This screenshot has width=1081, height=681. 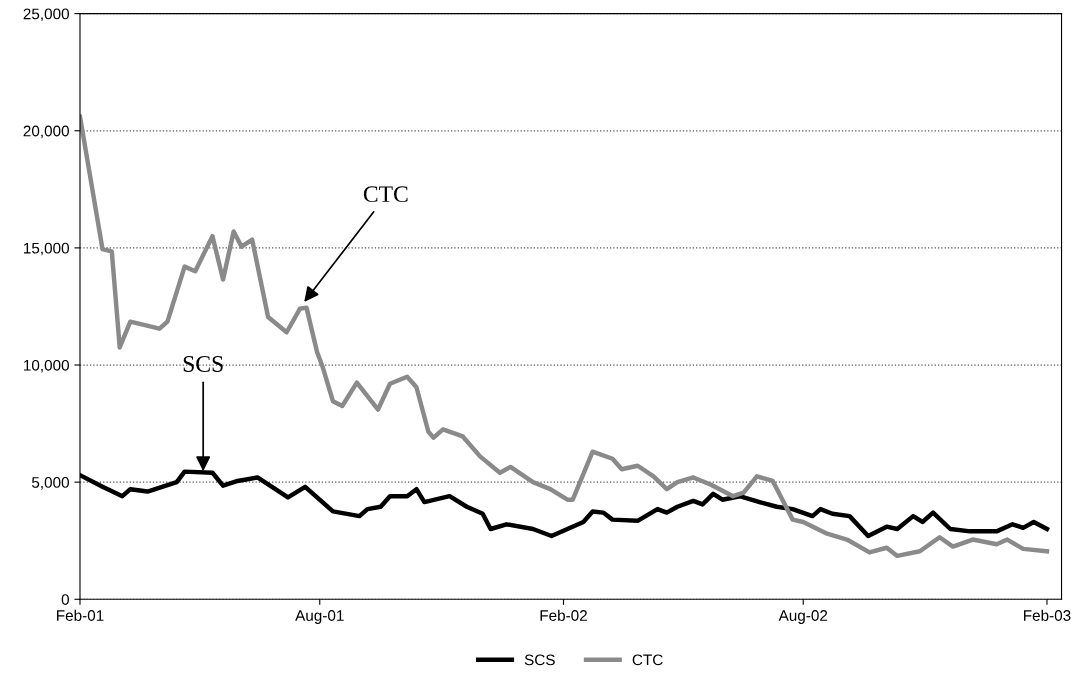 What do you see at coordinates (803, 617) in the screenshot?
I see `x-tick-label: Aug-02` at bounding box center [803, 617].